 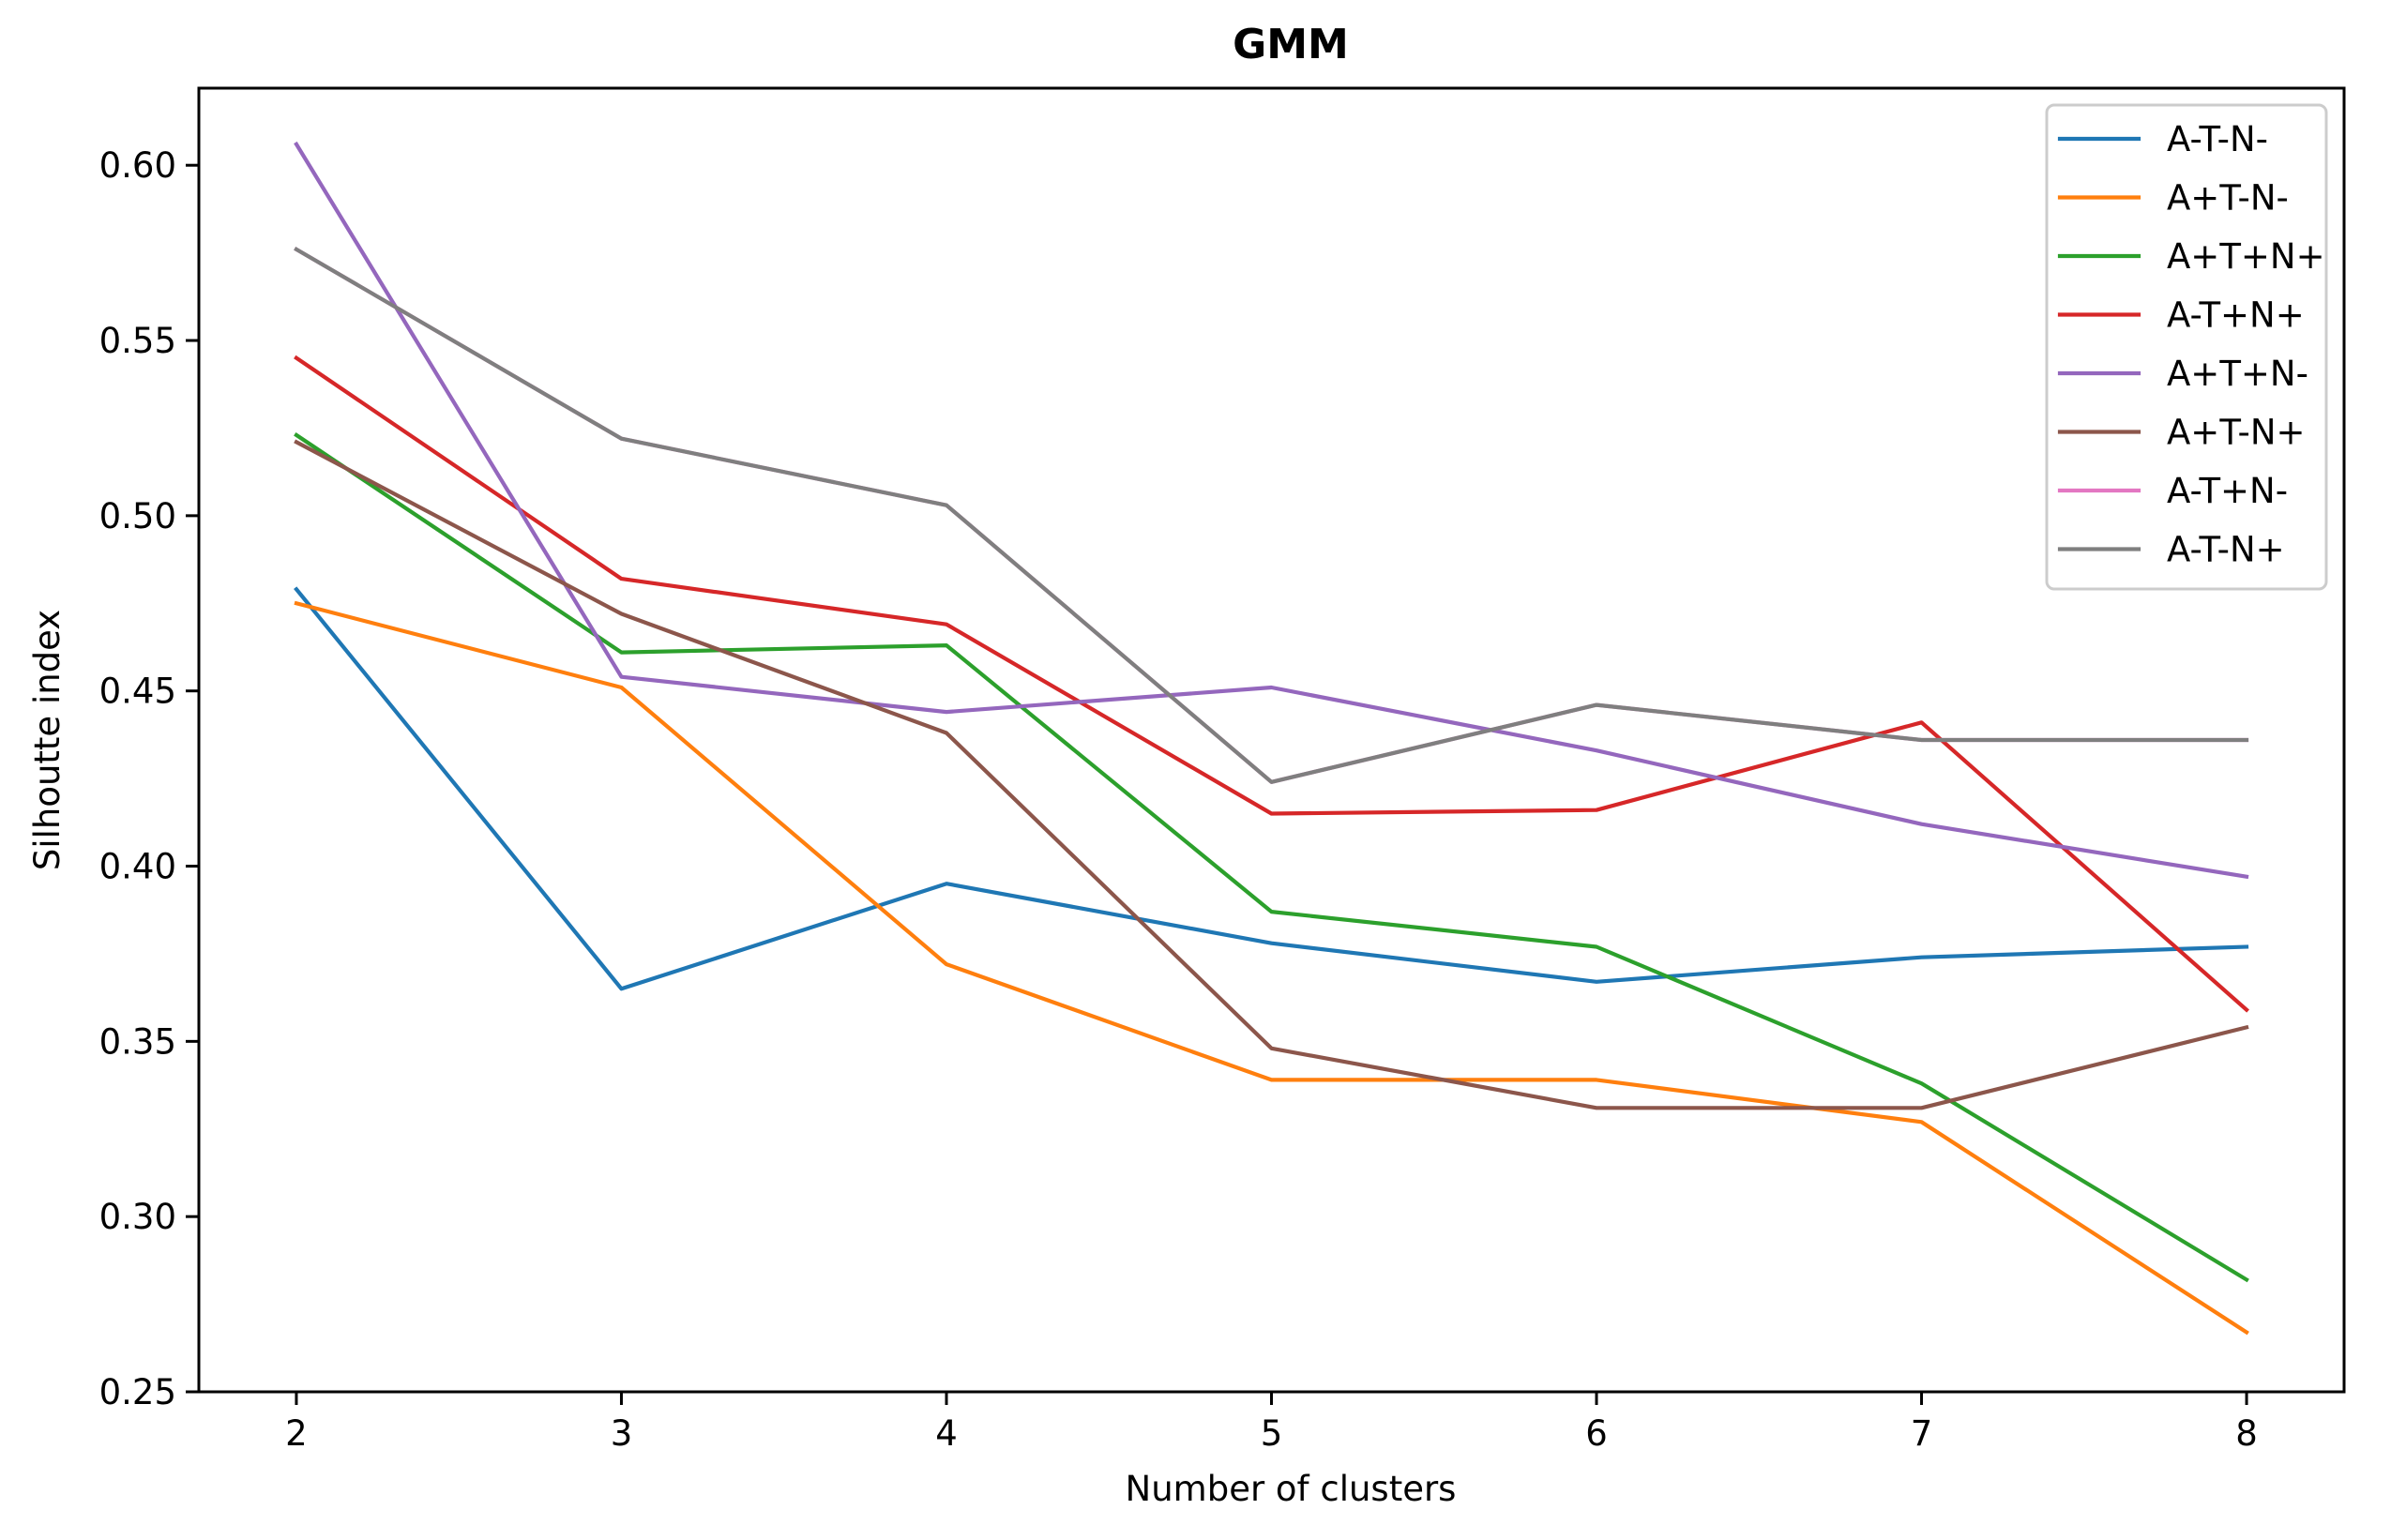 What do you see at coordinates (946, 1433) in the screenshot?
I see `x-tick-label: 4` at bounding box center [946, 1433].